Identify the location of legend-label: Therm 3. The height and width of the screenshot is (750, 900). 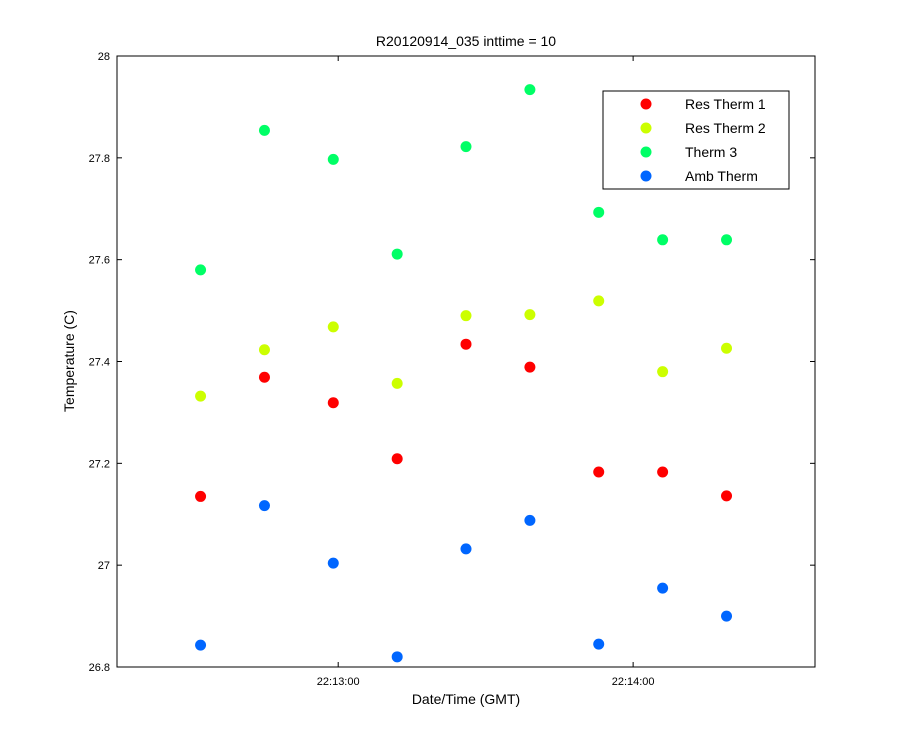
(711, 152).